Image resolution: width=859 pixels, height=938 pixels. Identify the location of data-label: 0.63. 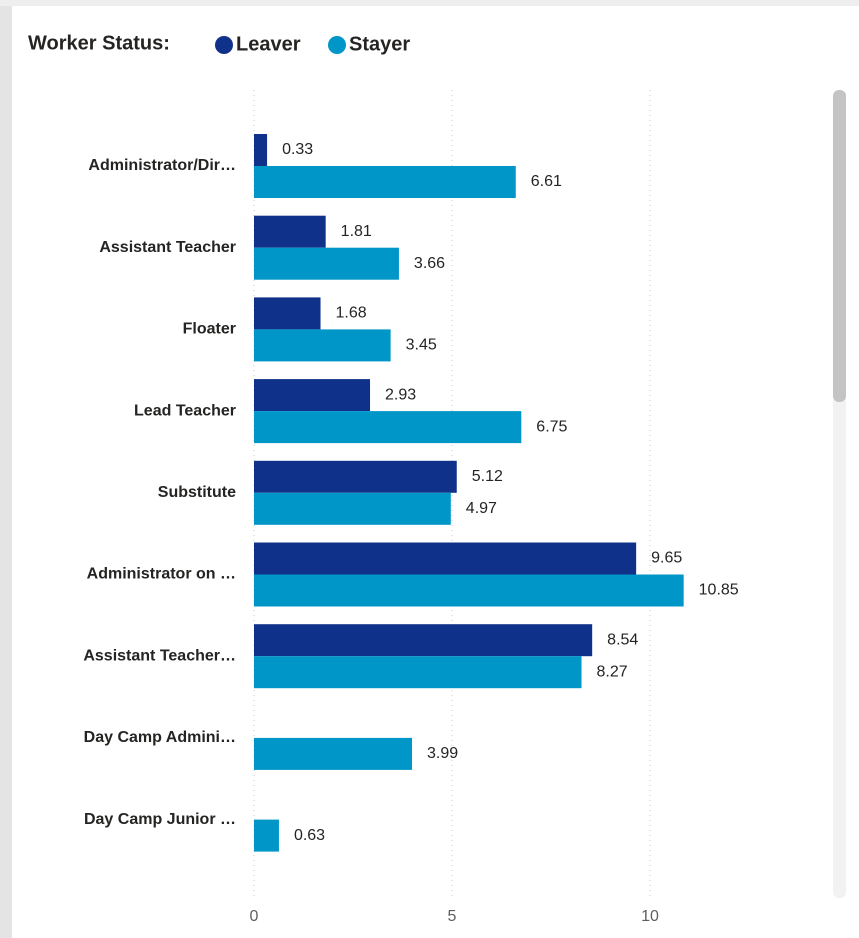
(309, 835).